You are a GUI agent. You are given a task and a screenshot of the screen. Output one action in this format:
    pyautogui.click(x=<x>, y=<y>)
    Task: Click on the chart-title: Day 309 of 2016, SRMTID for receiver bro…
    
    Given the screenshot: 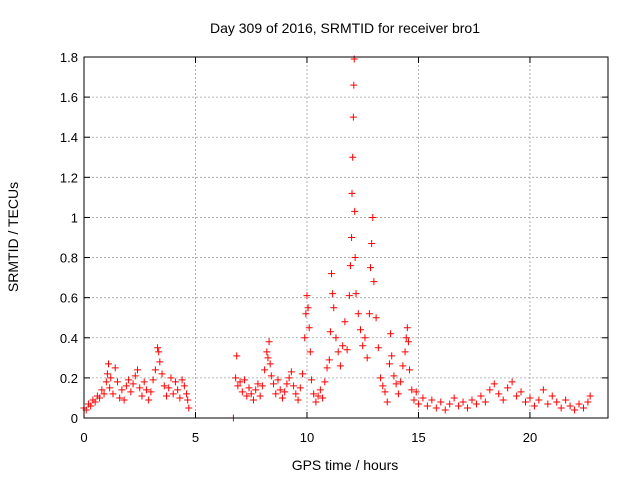 What is the action you would take?
    pyautogui.click(x=345, y=28)
    